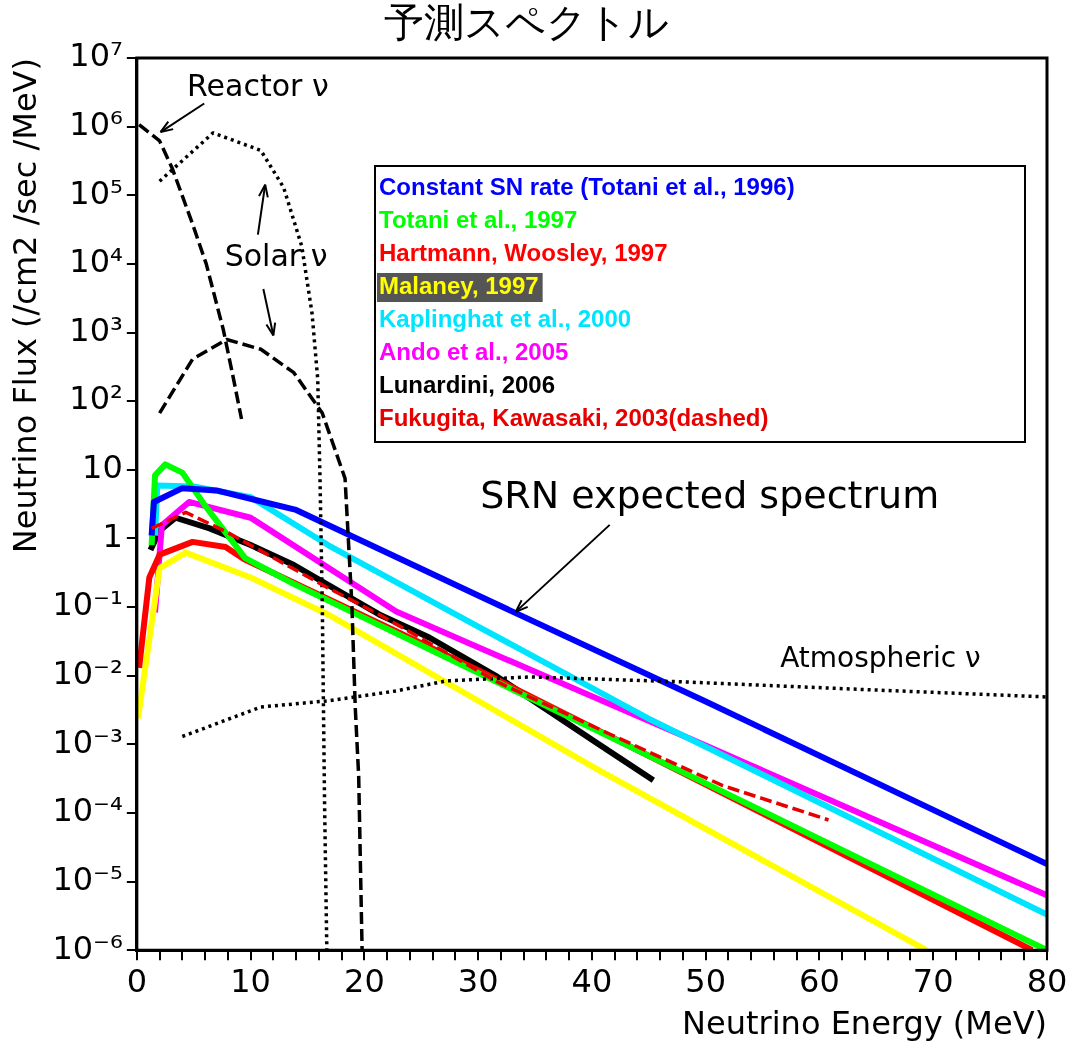 Image resolution: width=1075 pixels, height=1045 pixels. Describe the element at coordinates (706, 980) in the screenshot. I see `x-tick-label: 50` at that location.